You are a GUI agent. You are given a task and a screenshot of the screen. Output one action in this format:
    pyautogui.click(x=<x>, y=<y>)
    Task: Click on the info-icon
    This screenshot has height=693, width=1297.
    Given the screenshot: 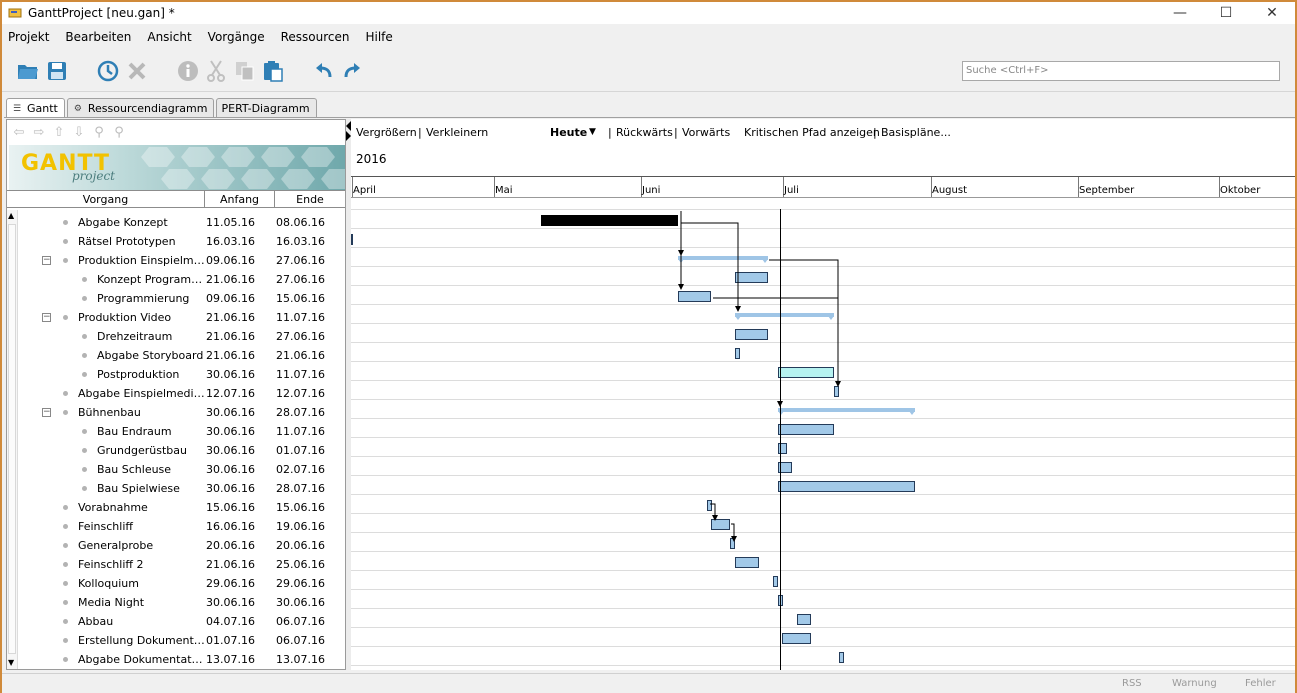 What is the action you would take?
    pyautogui.click(x=188, y=71)
    